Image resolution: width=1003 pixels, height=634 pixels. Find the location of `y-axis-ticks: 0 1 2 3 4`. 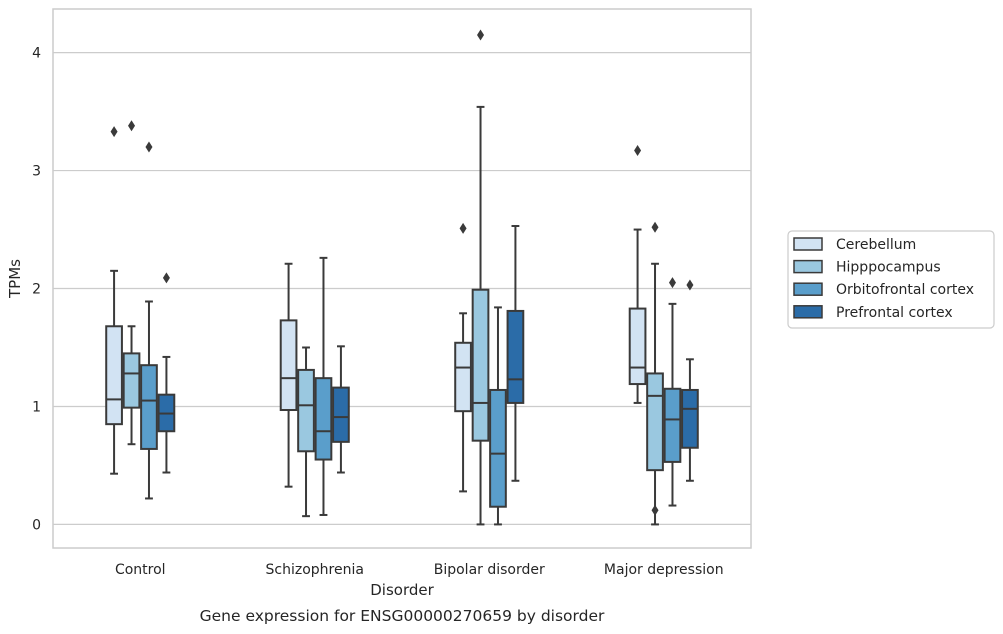

y-axis-ticks: 0 1 2 3 4 is located at coordinates (36, 290).